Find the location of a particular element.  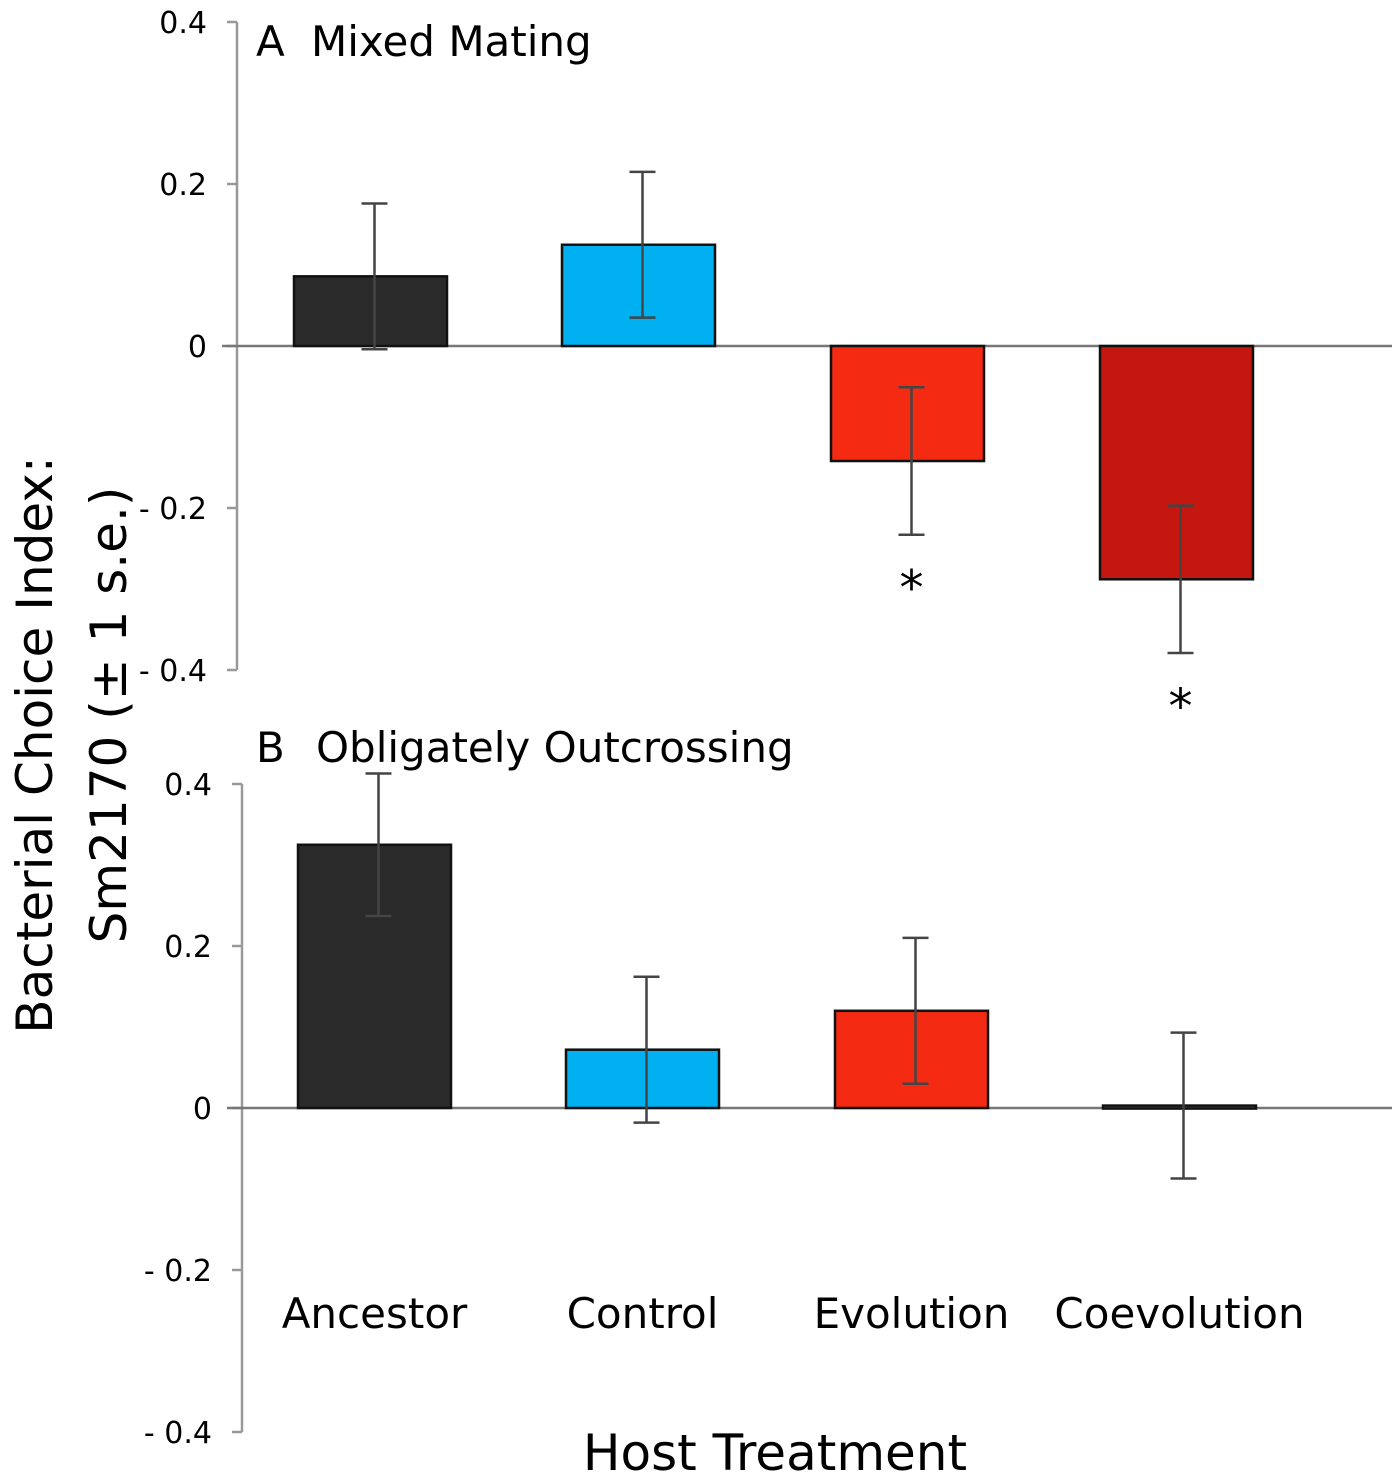

category-label: Coevolution is located at coordinates (1179, 1313).